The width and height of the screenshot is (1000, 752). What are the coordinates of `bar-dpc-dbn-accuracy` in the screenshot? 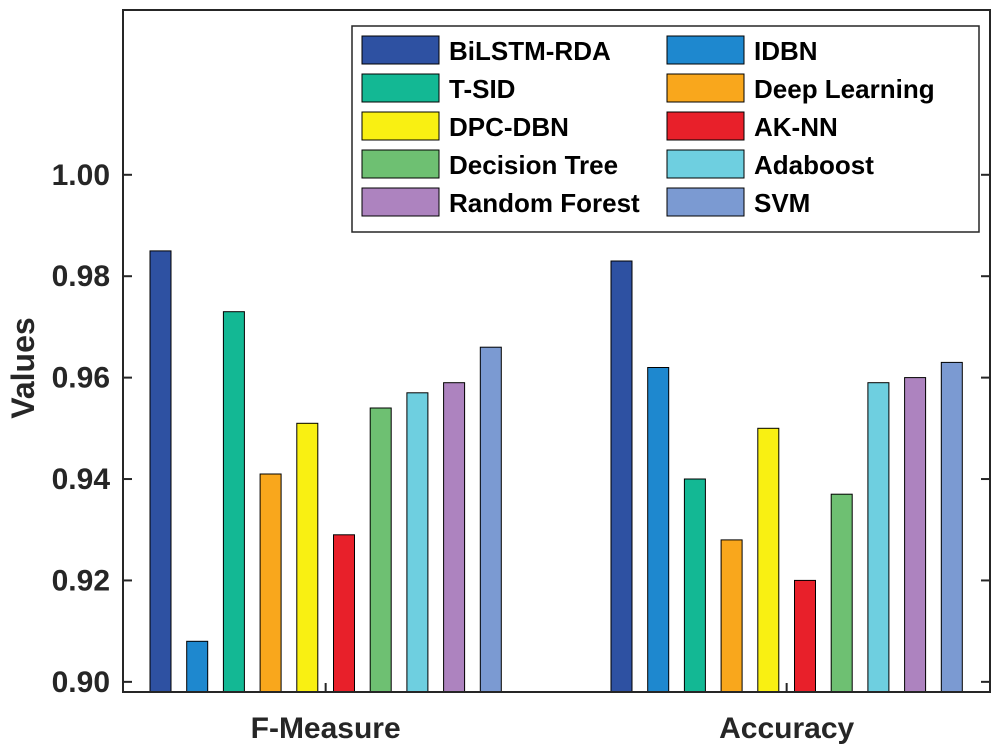 It's located at (768, 560).